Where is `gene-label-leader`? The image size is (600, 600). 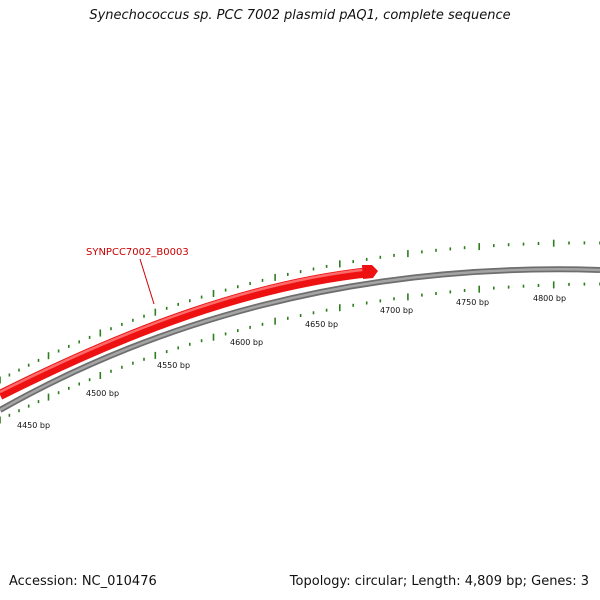
gene-label-leader is located at coordinates (147, 281).